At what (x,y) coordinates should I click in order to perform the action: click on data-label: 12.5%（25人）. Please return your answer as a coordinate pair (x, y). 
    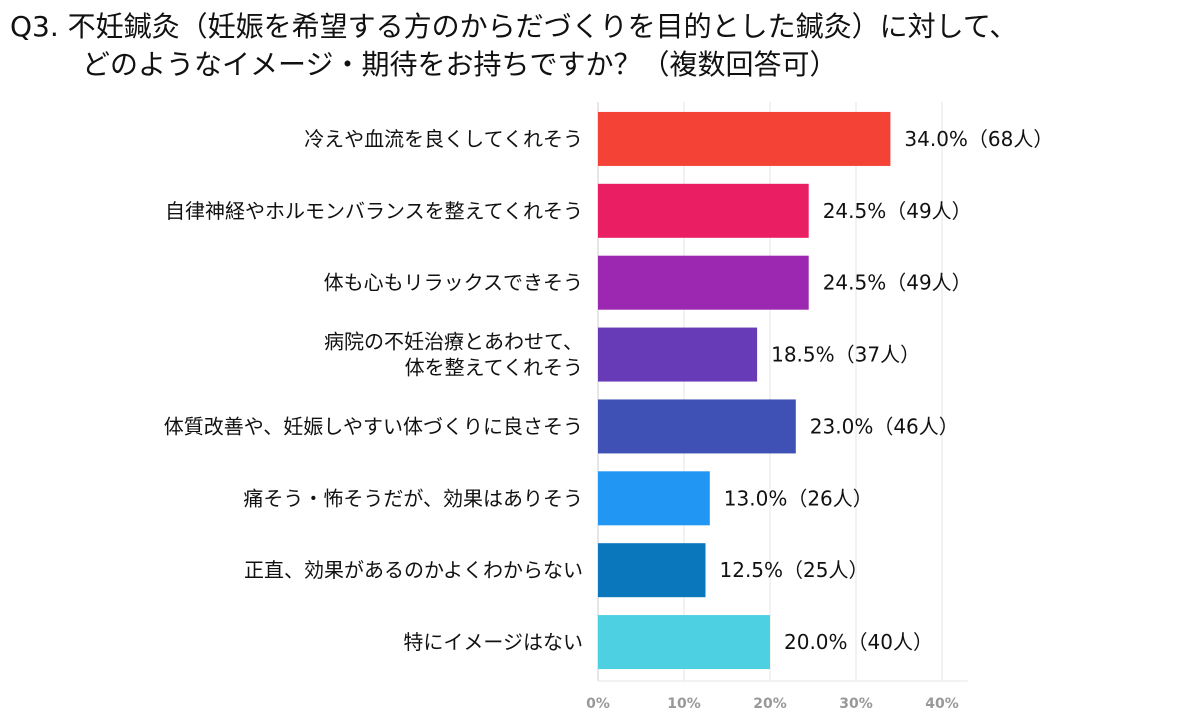
    Looking at the image, I should click on (794, 570).